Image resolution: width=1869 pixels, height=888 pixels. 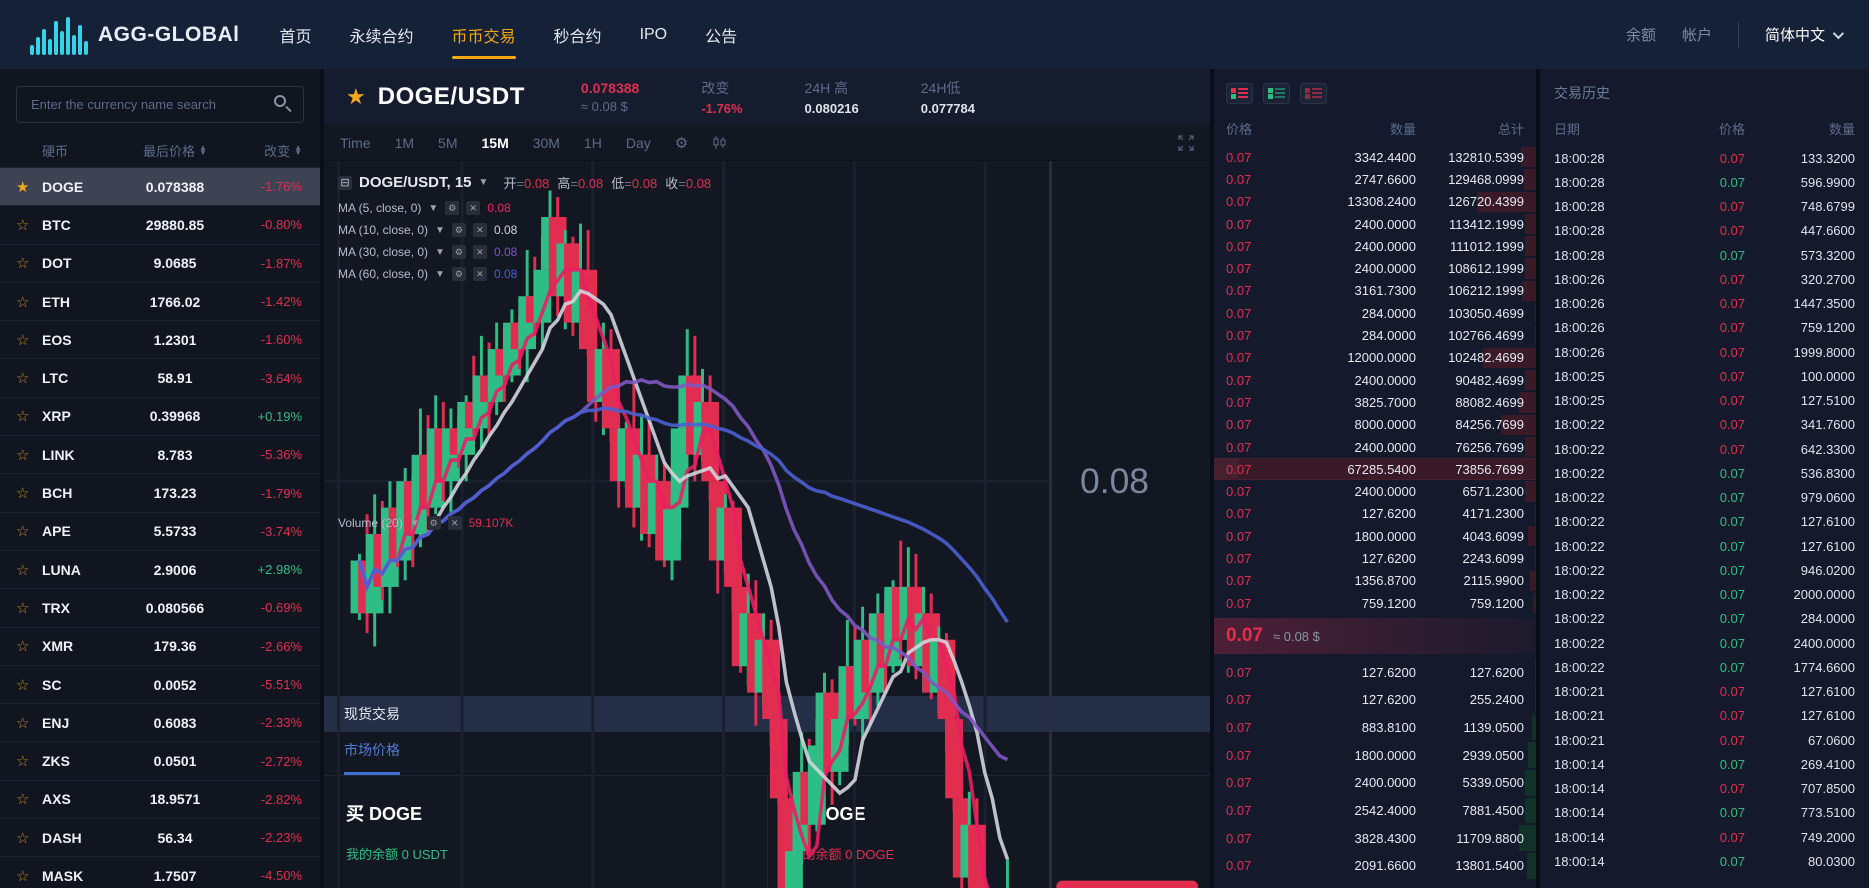 What do you see at coordinates (1276, 93) in the screenshot?
I see `orderbook-view-buys-icon` at bounding box center [1276, 93].